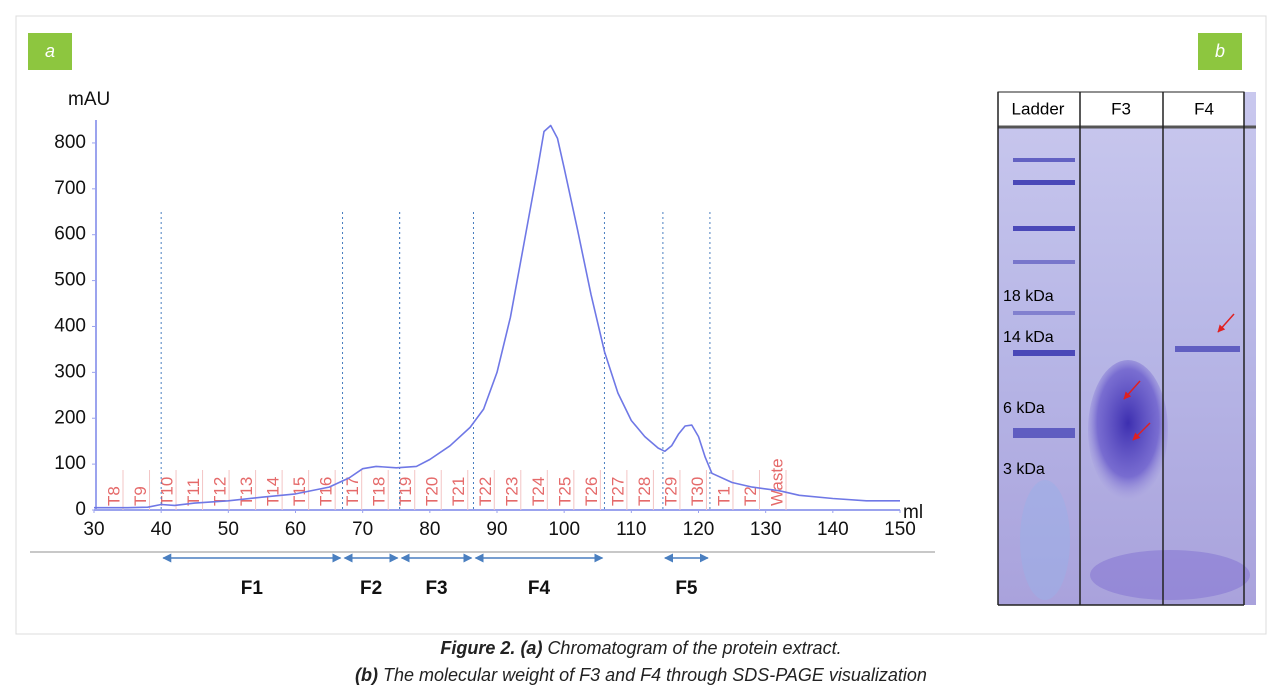  What do you see at coordinates (1121, 108) in the screenshot?
I see `lane-label: F3` at bounding box center [1121, 108].